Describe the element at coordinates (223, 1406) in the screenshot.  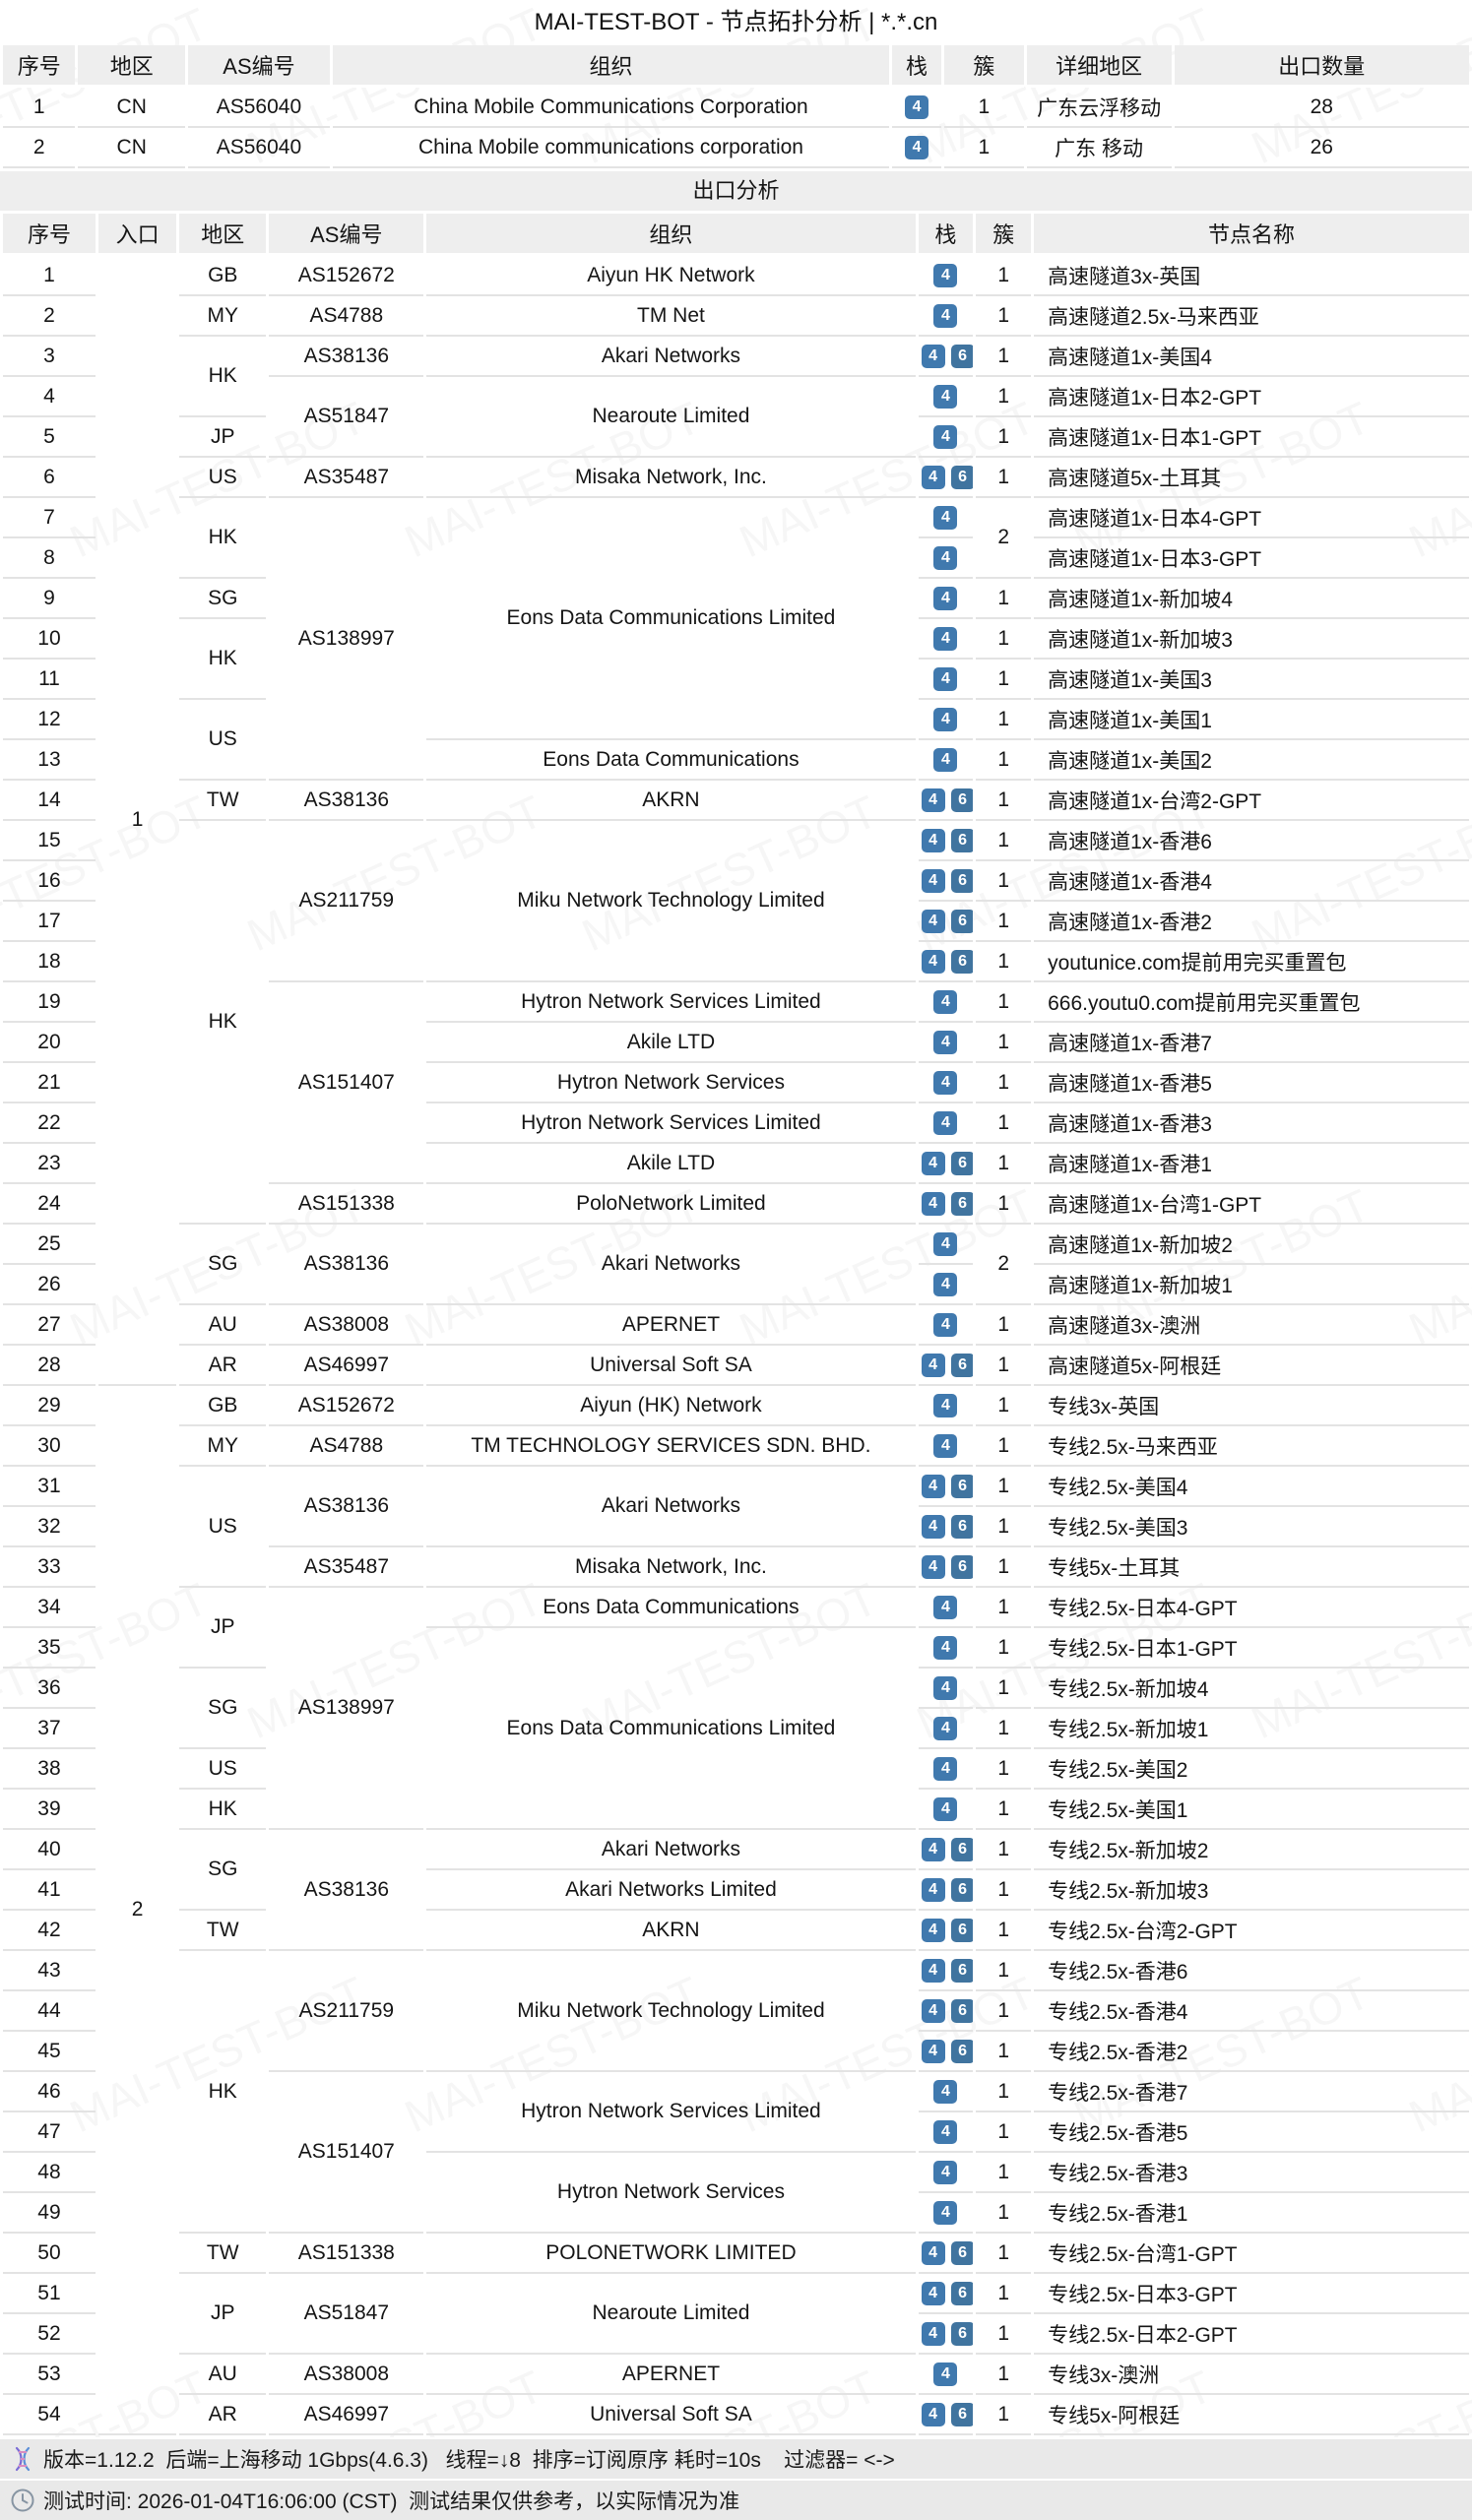
I see `cell-region: GB` at that location.